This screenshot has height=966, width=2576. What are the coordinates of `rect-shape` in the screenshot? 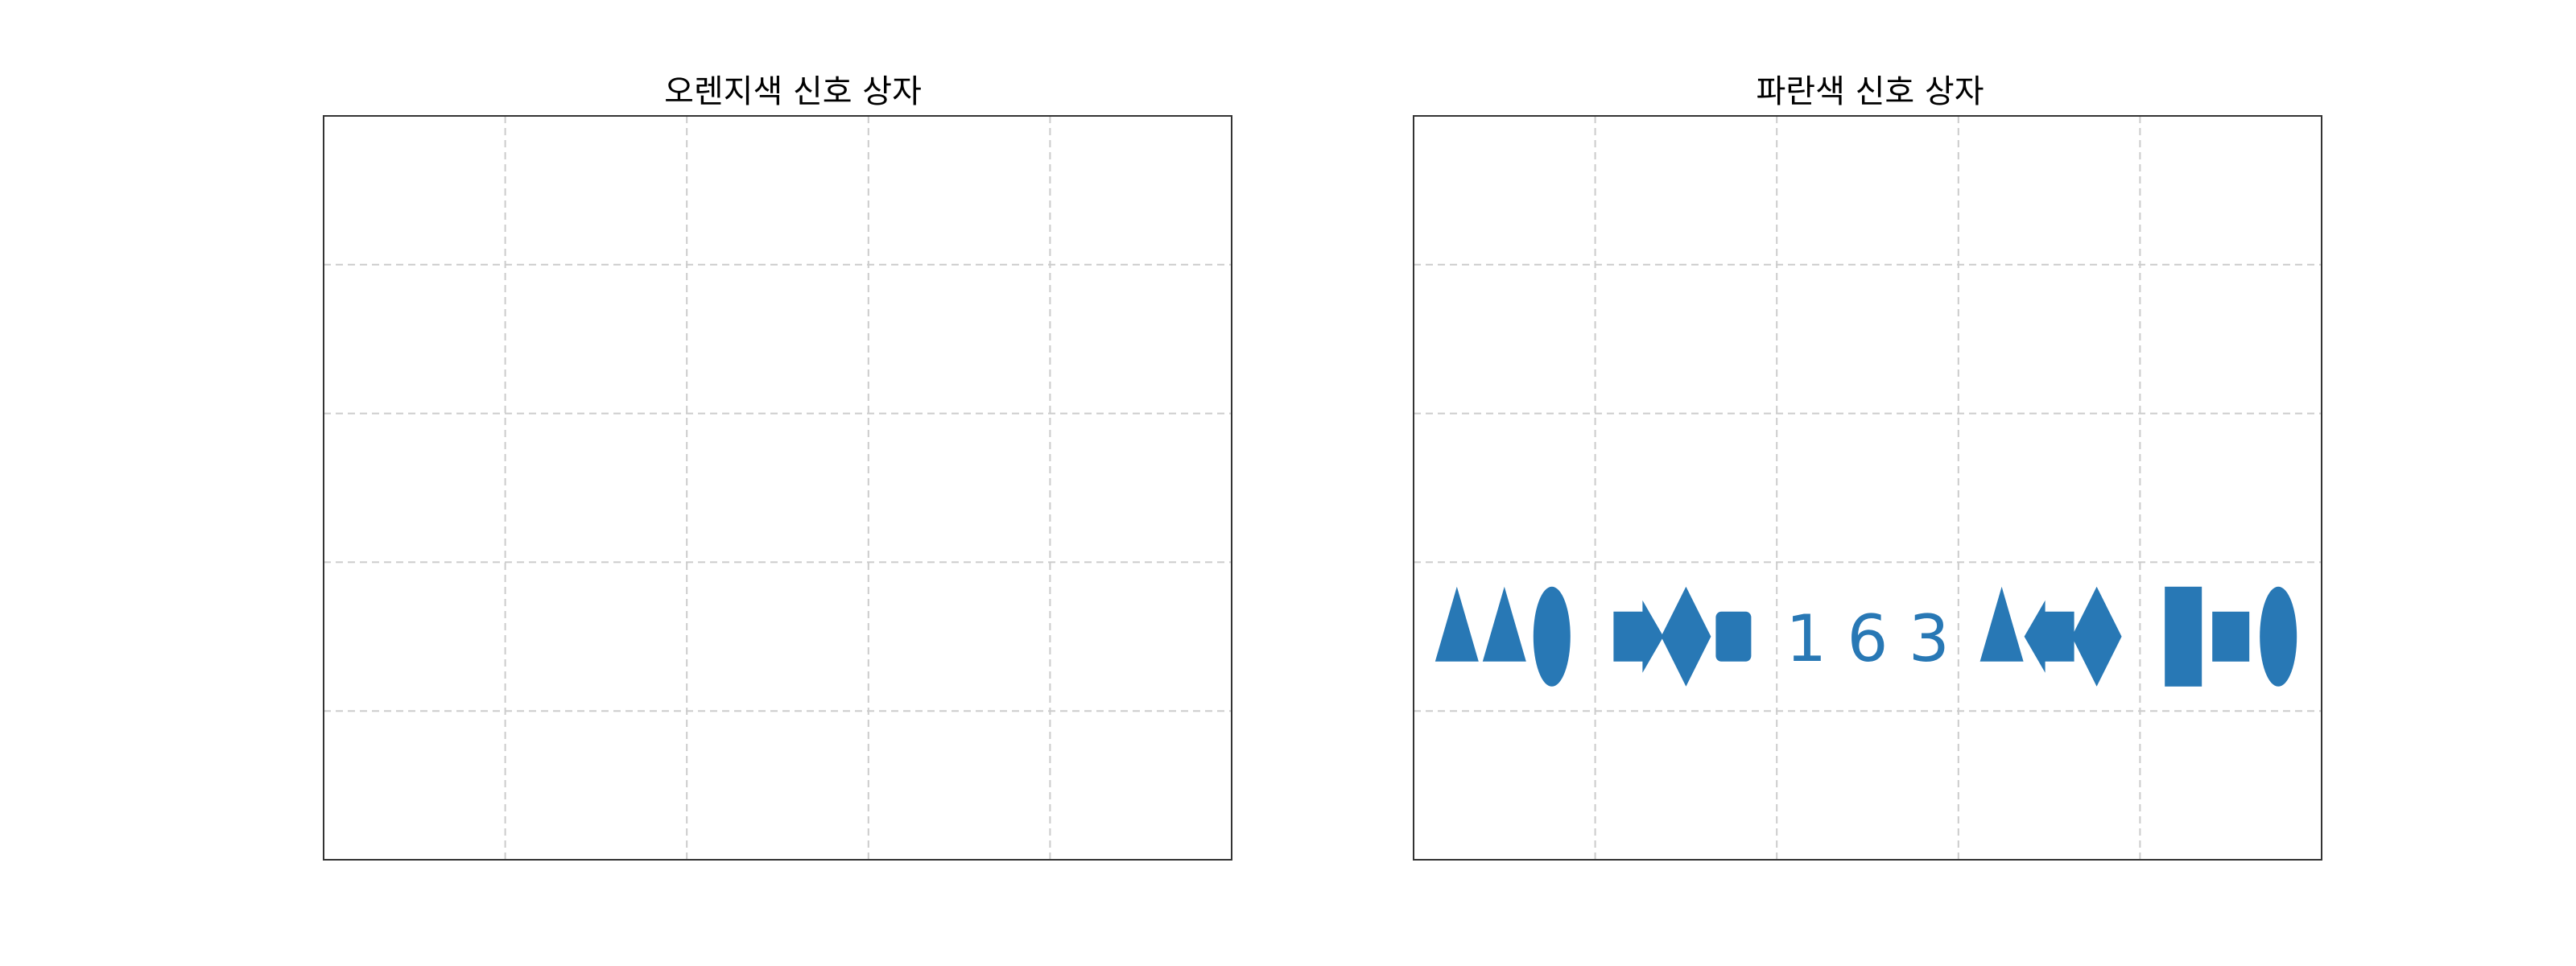 It's located at (2231, 636).